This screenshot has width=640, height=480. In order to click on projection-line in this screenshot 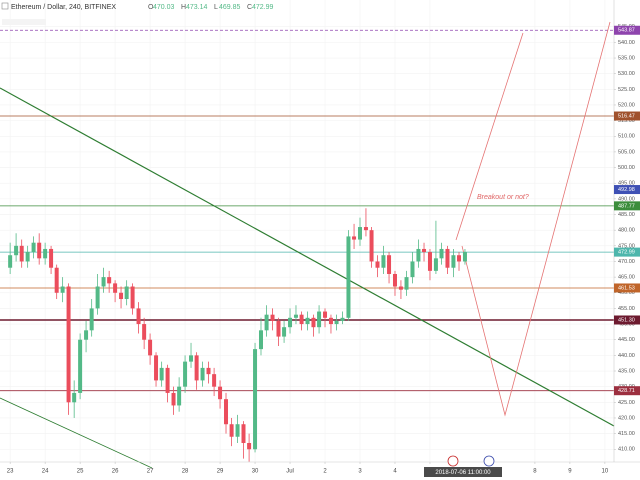, I will do `click(489, 136)`.